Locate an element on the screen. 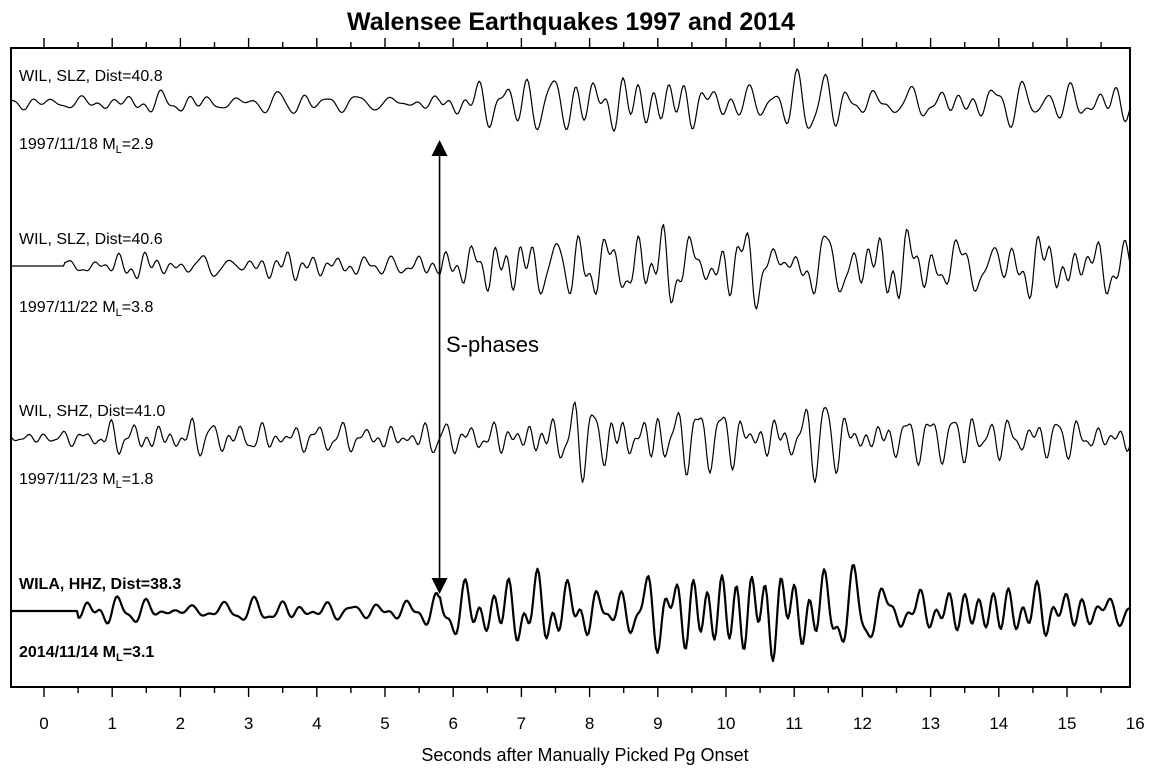 The height and width of the screenshot is (769, 1149). trace-station-label: WILA, HHZ, Dist=38.3 is located at coordinates (100, 584).